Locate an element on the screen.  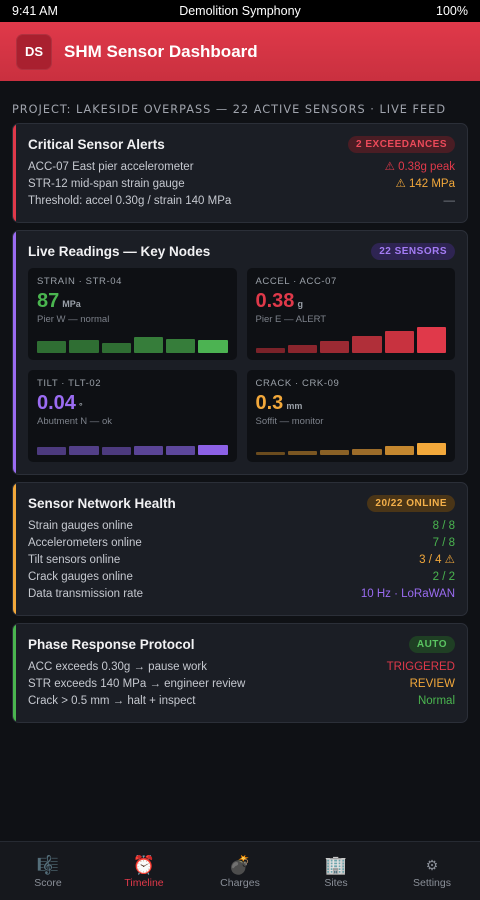
protocol-row-value: TRIGGERED is located at coordinates (420, 667).